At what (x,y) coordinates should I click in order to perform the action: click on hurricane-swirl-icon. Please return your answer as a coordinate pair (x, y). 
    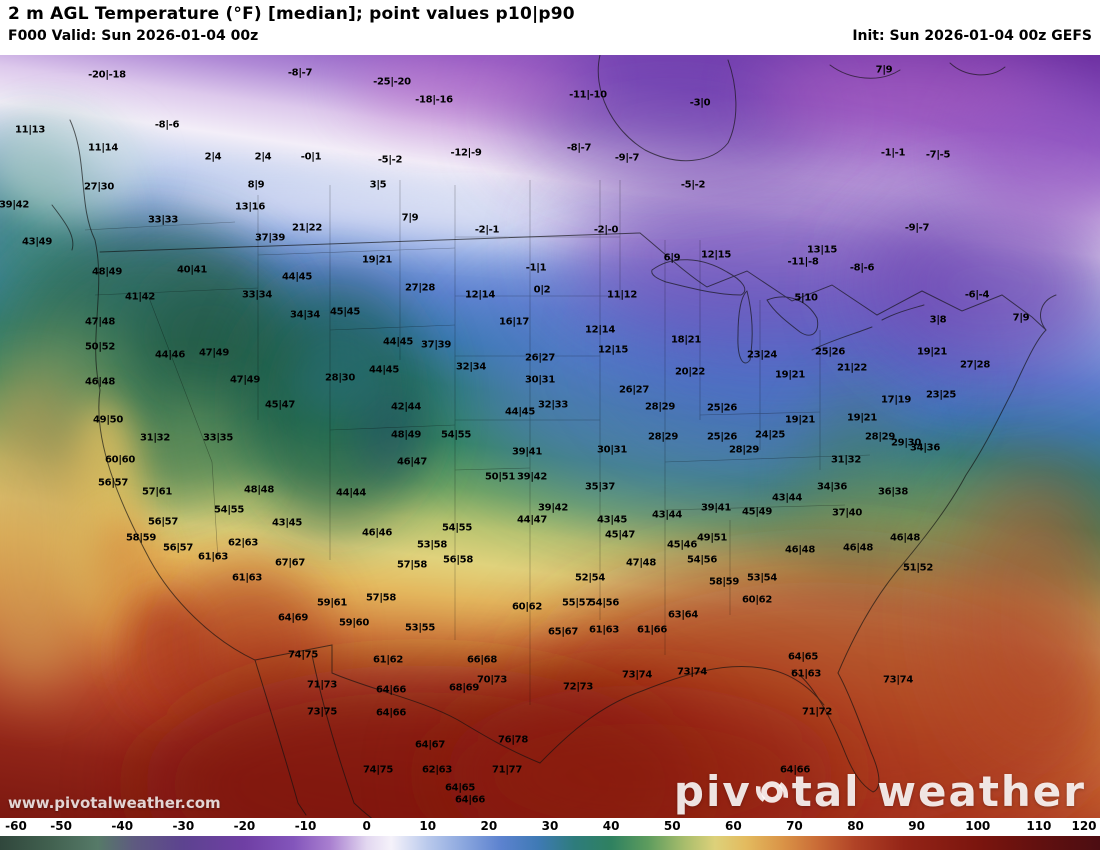
    Looking at the image, I should click on (772, 792).